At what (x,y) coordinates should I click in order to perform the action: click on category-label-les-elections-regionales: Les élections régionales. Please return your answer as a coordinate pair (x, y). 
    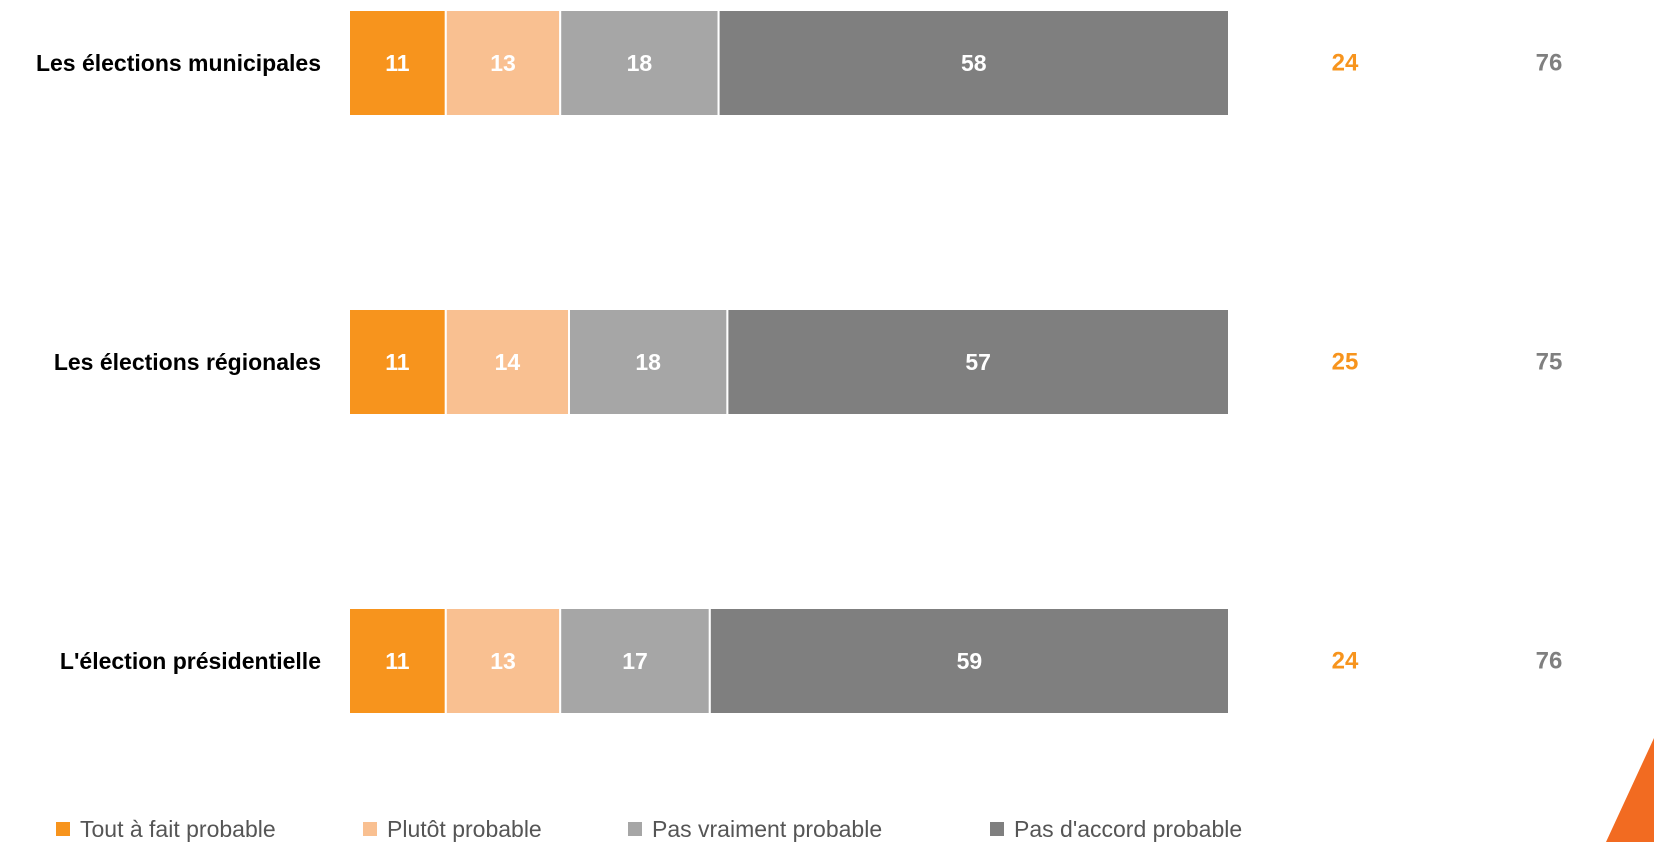
    Looking at the image, I should click on (187, 362).